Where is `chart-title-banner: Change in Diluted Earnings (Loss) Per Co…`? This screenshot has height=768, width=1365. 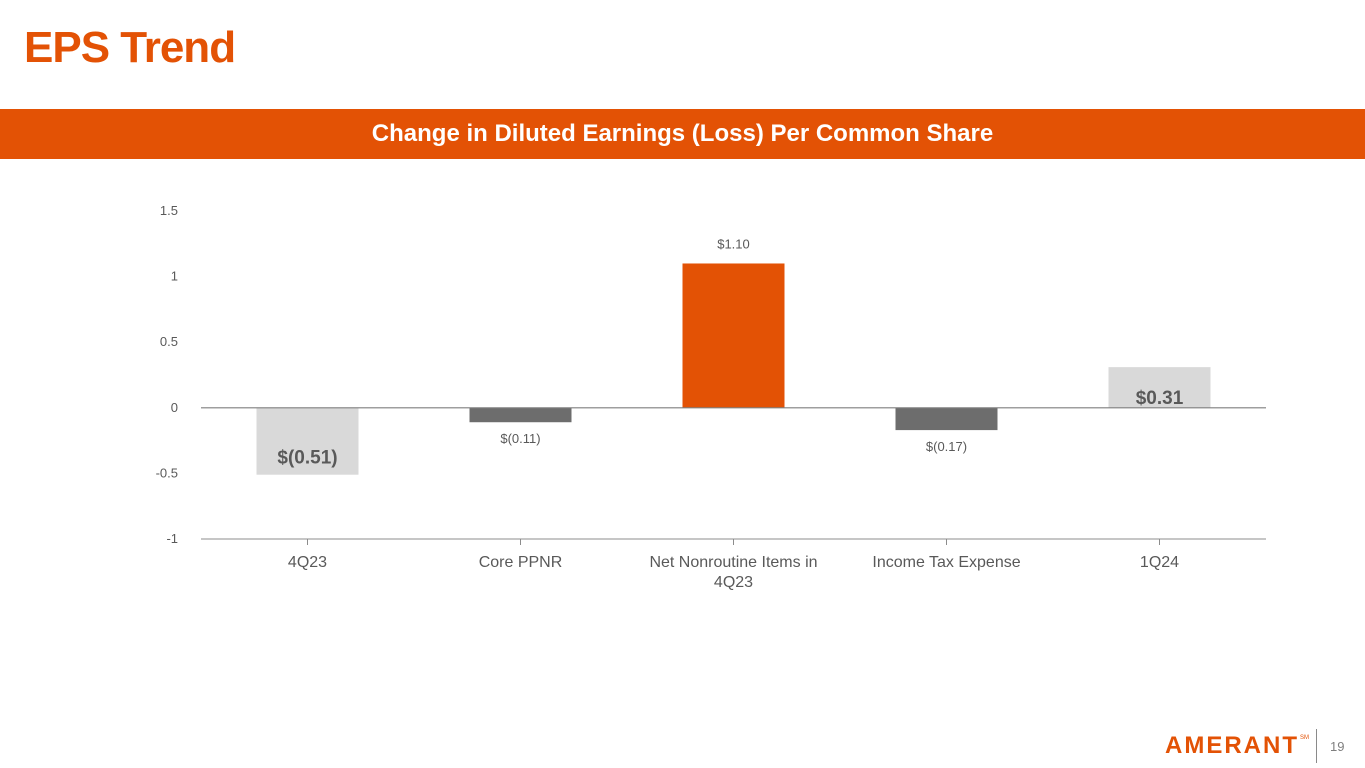 chart-title-banner: Change in Diluted Earnings (Loss) Per Co… is located at coordinates (682, 134).